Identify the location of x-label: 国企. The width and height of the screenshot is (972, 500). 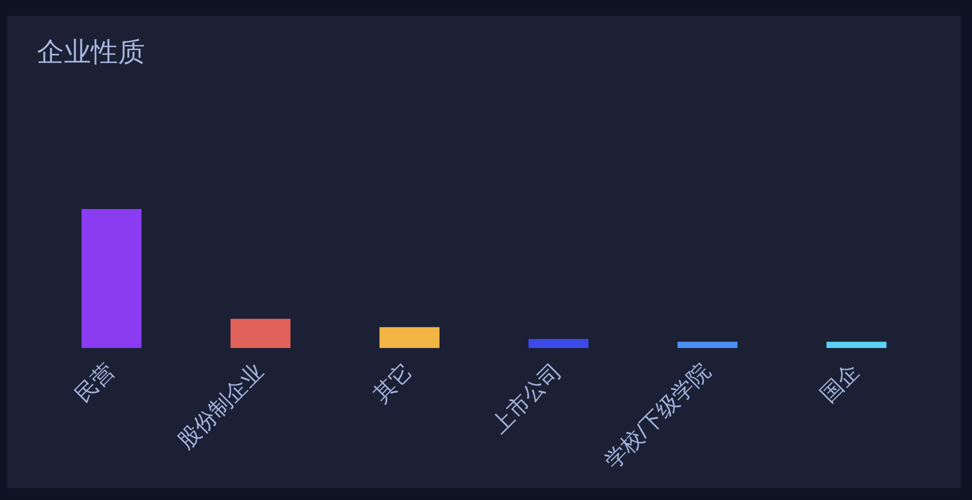
(840, 382).